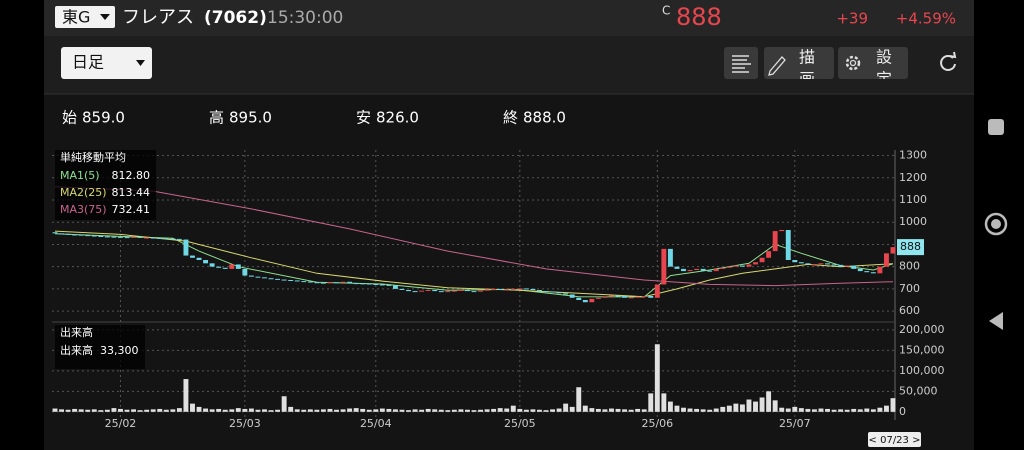  I want to click on pencil-icon, so click(777, 66).